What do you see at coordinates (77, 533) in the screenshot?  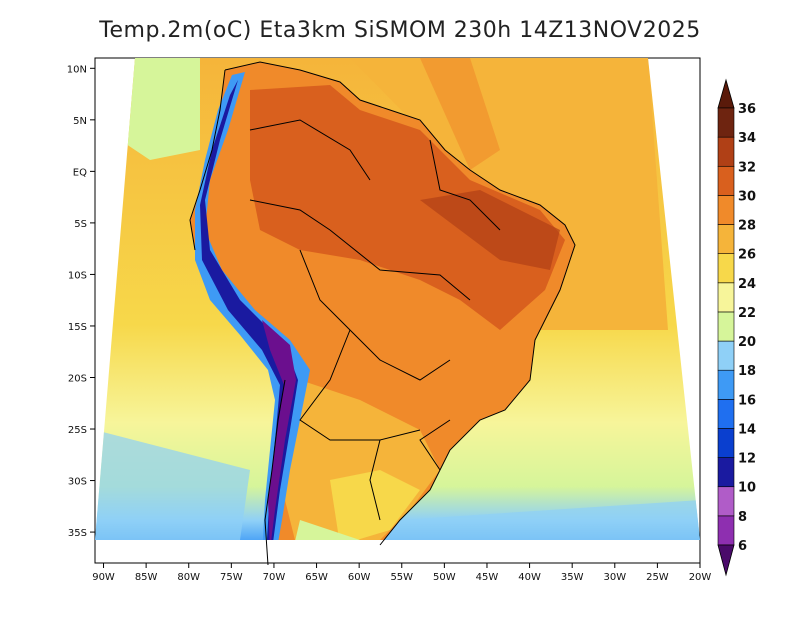 I see `lat-tick-label: 35S` at bounding box center [77, 533].